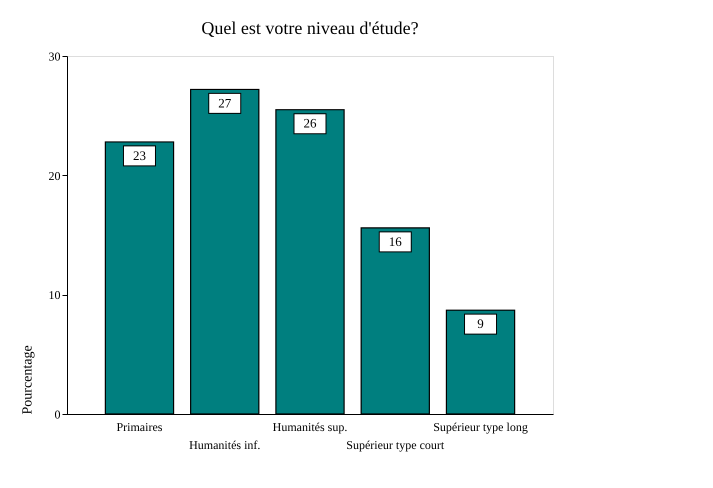 The image size is (713, 488). I want to click on x-tick-label: Primaires, so click(139, 427).